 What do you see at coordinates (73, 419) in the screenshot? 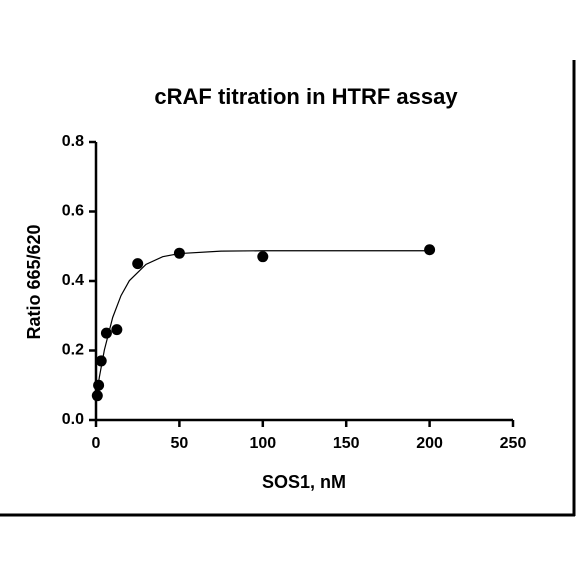
I see `y-tick-label: 0.0` at bounding box center [73, 419].